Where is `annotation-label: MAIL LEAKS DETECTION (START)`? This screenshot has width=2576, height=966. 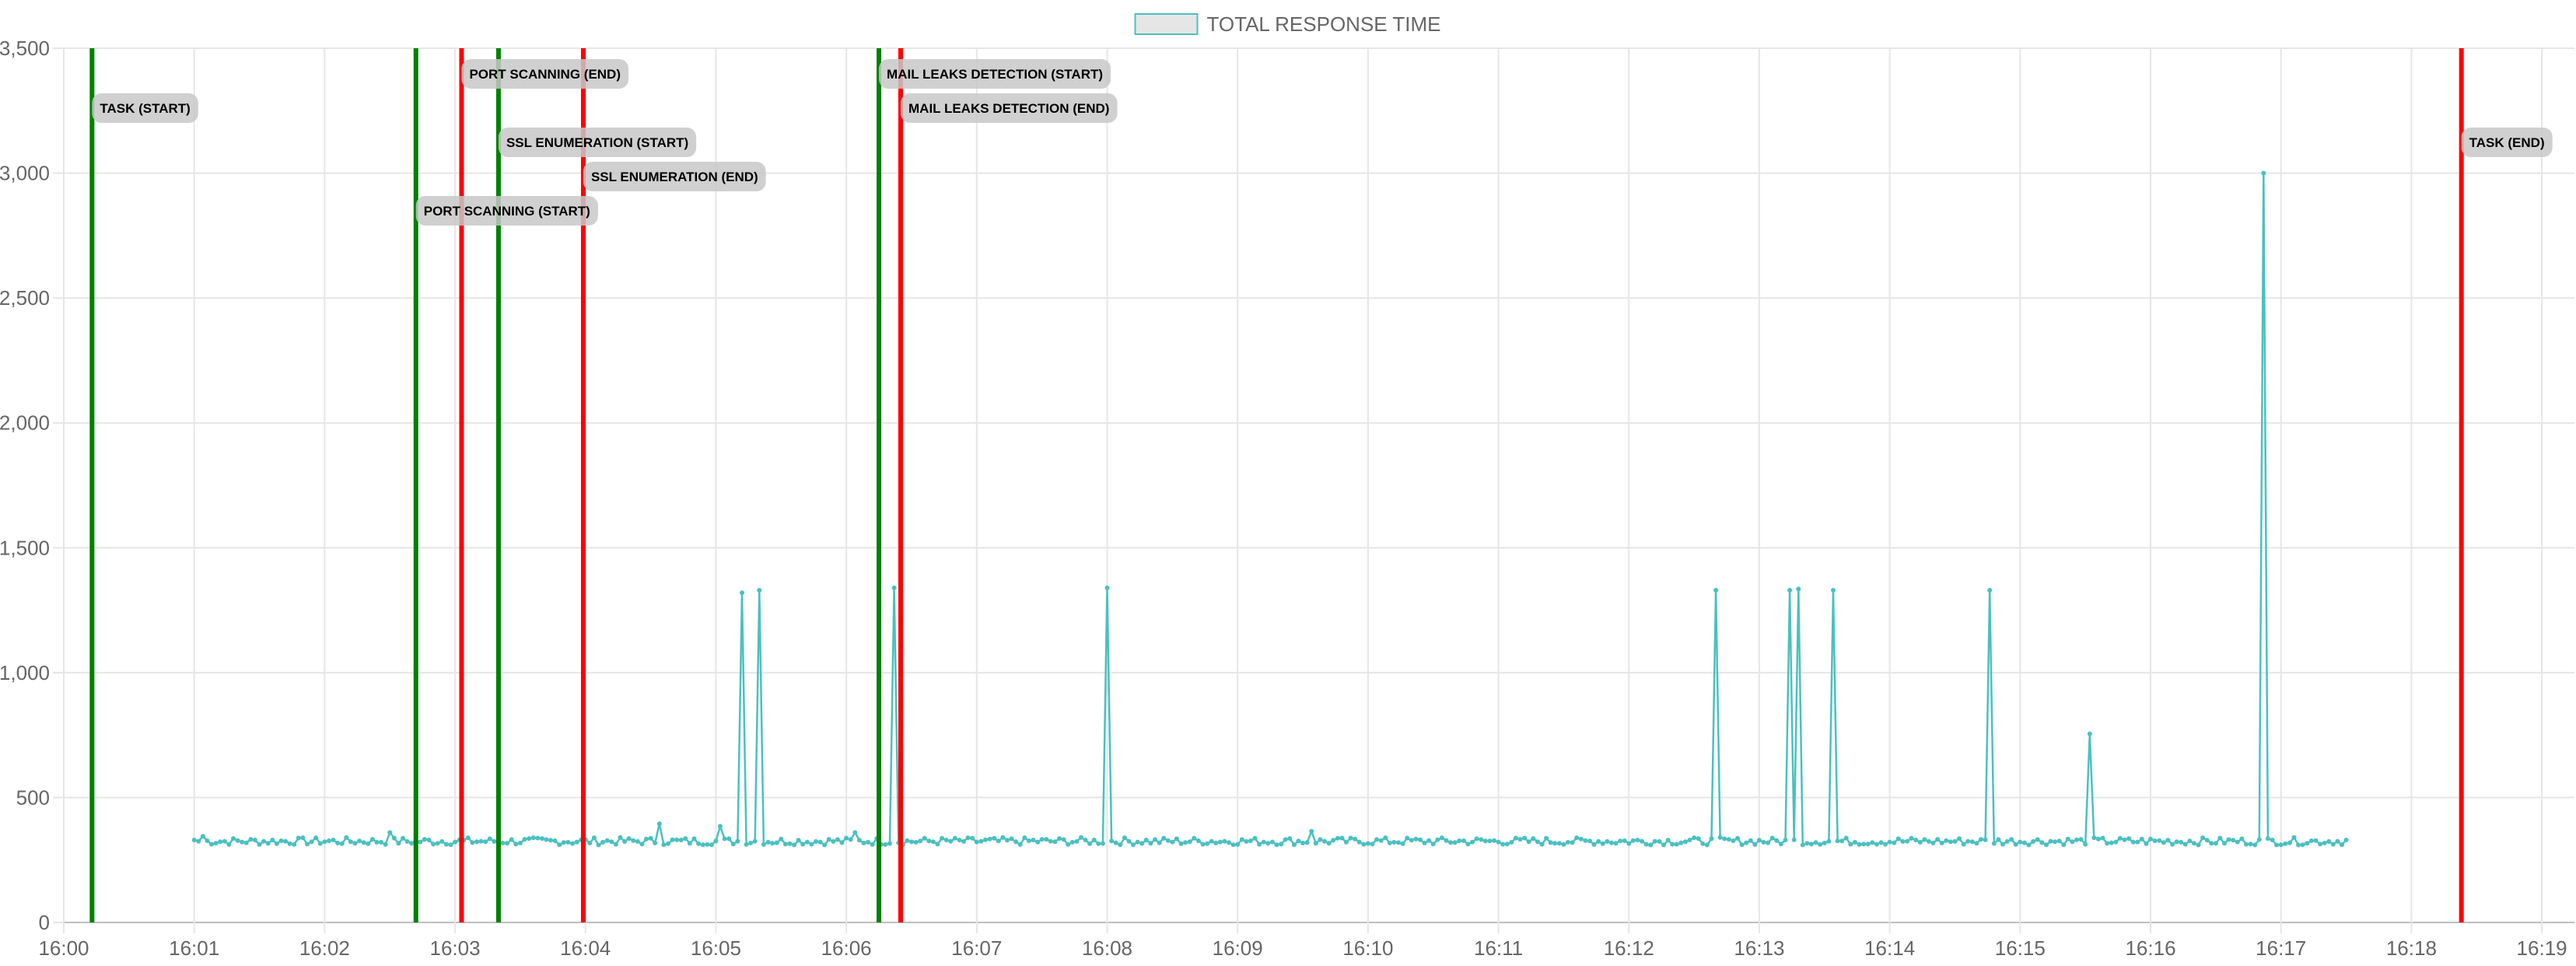
annotation-label: MAIL LEAKS DETECTION (START) is located at coordinates (995, 74).